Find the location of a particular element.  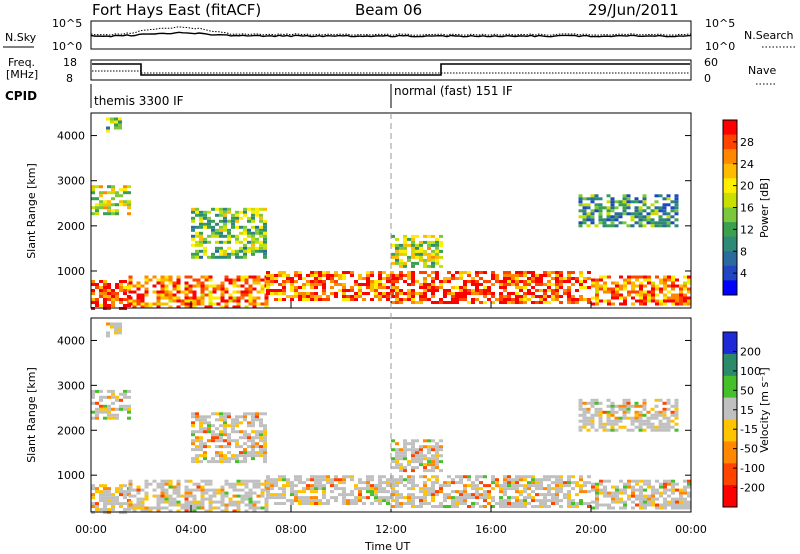

power-cbar-tick-label: 20 is located at coordinates (747, 186).